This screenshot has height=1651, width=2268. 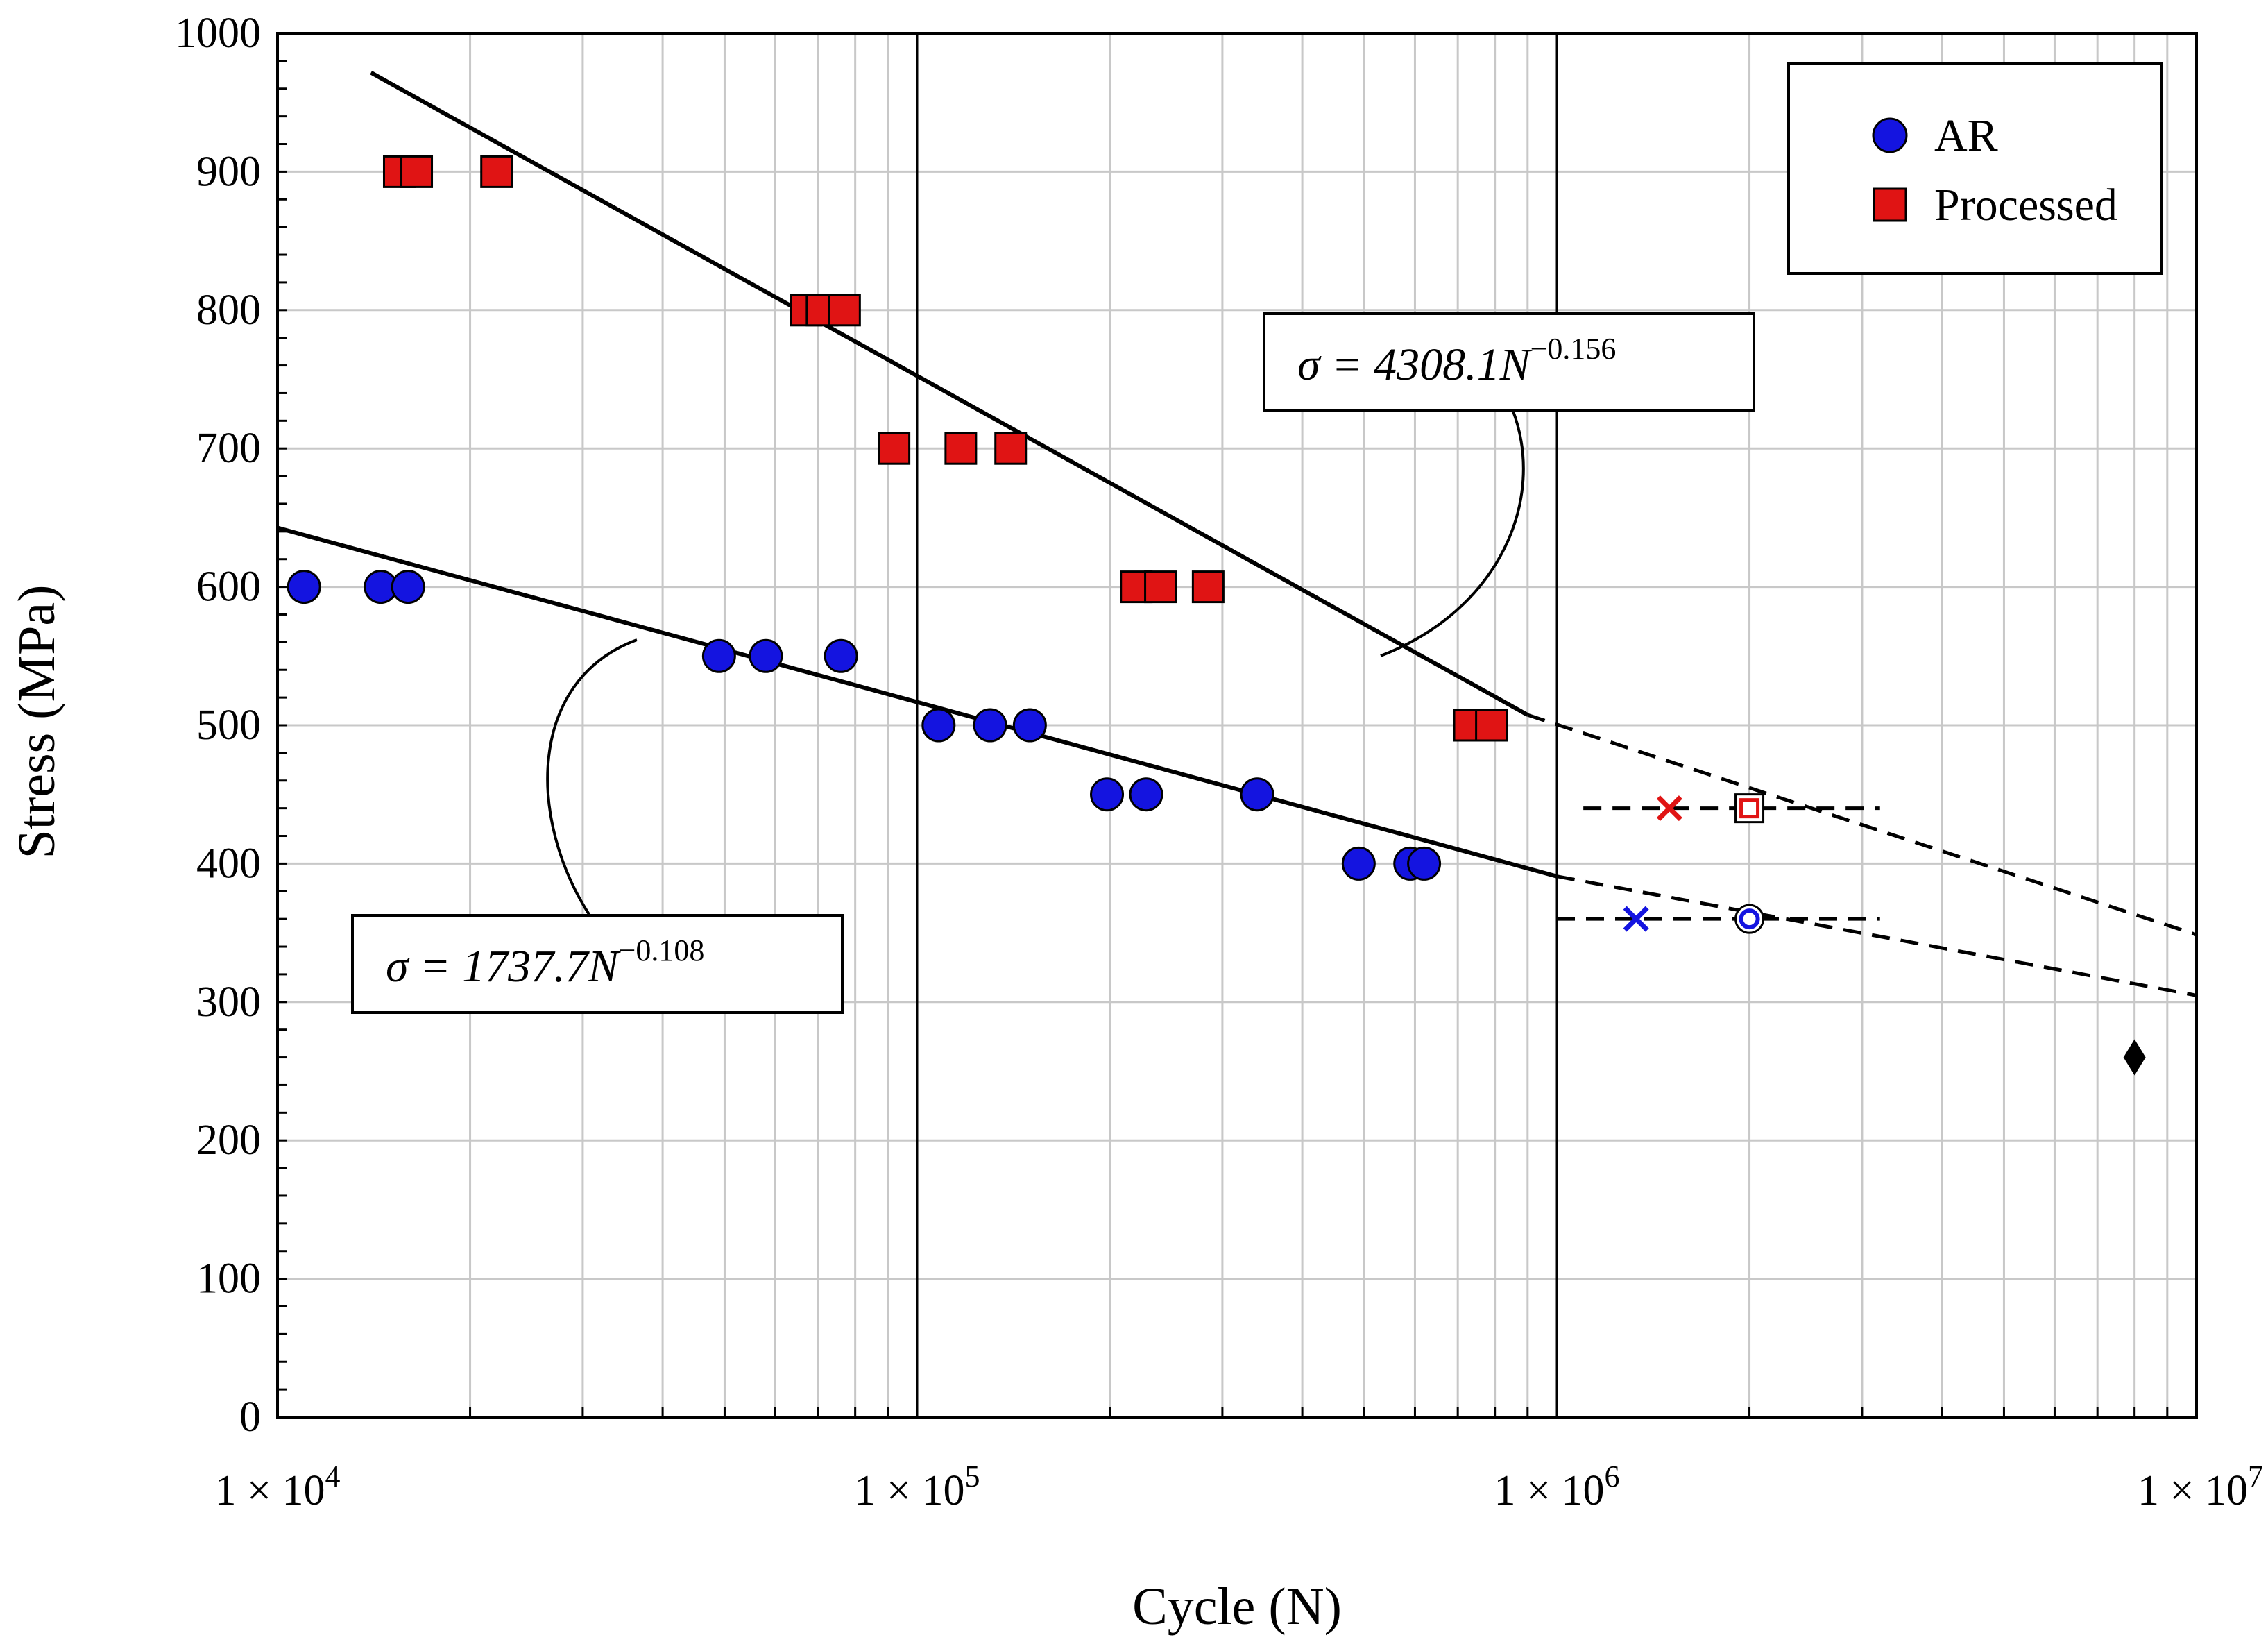 I want to click on y-axis-title: Stress (MPa), so click(x=37, y=722).